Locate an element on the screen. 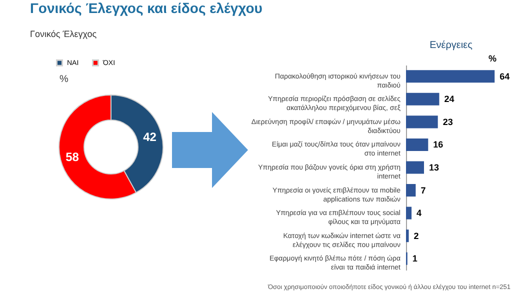  data-label: 13 is located at coordinates (434, 167).